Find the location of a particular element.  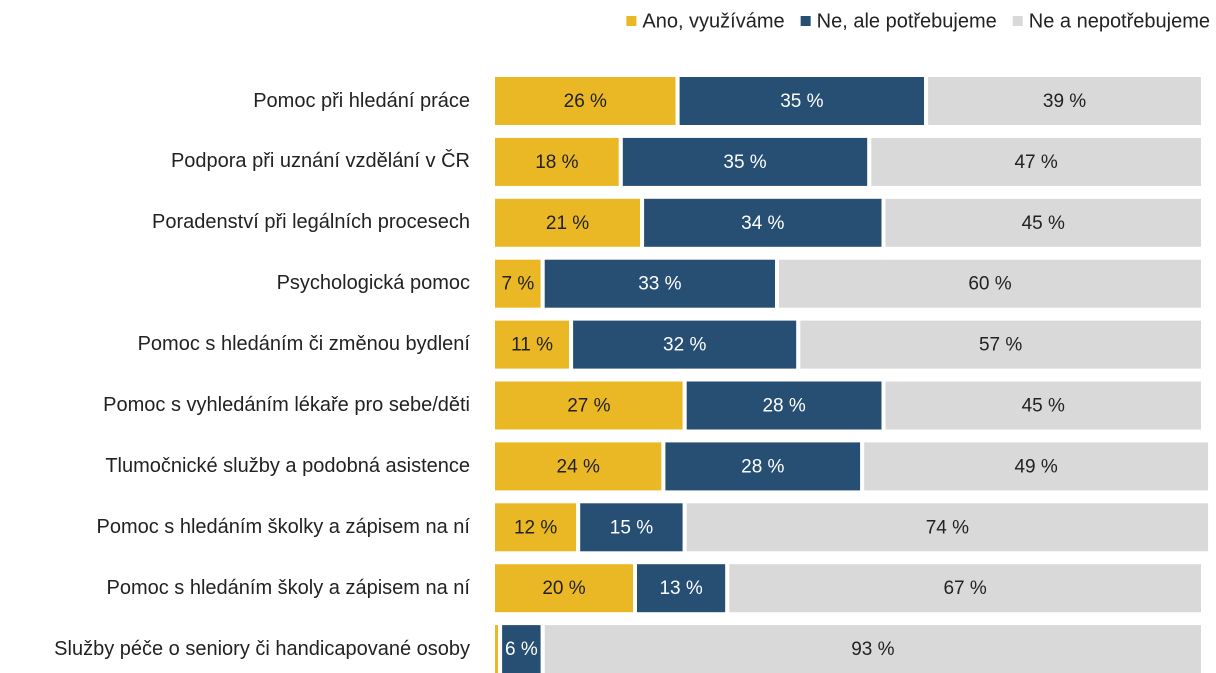

category-text: Pomoc s vyhledáním lékaře pro sebe/děti is located at coordinates (286, 405).